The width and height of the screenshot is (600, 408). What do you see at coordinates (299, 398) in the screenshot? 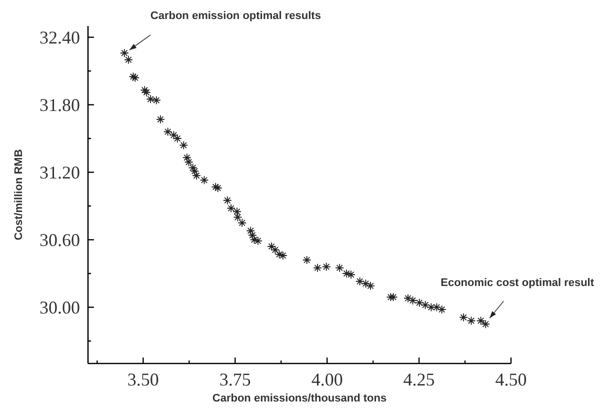
I see `x-axis-title: Carbon emissions/thousand tons` at bounding box center [299, 398].